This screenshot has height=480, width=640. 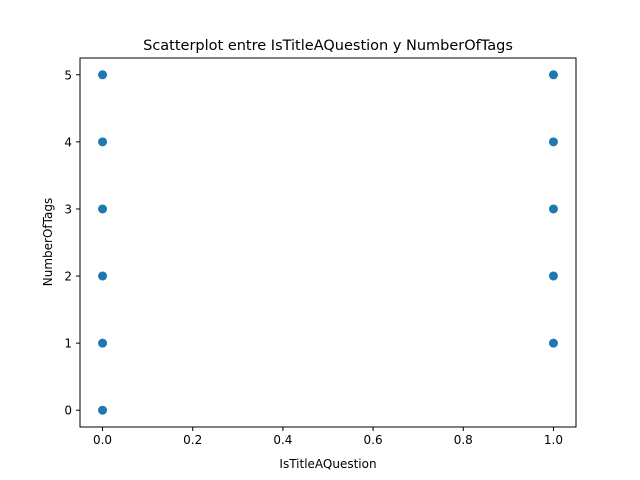 What do you see at coordinates (68, 344) in the screenshot?
I see `y-tick-label: 1` at bounding box center [68, 344].